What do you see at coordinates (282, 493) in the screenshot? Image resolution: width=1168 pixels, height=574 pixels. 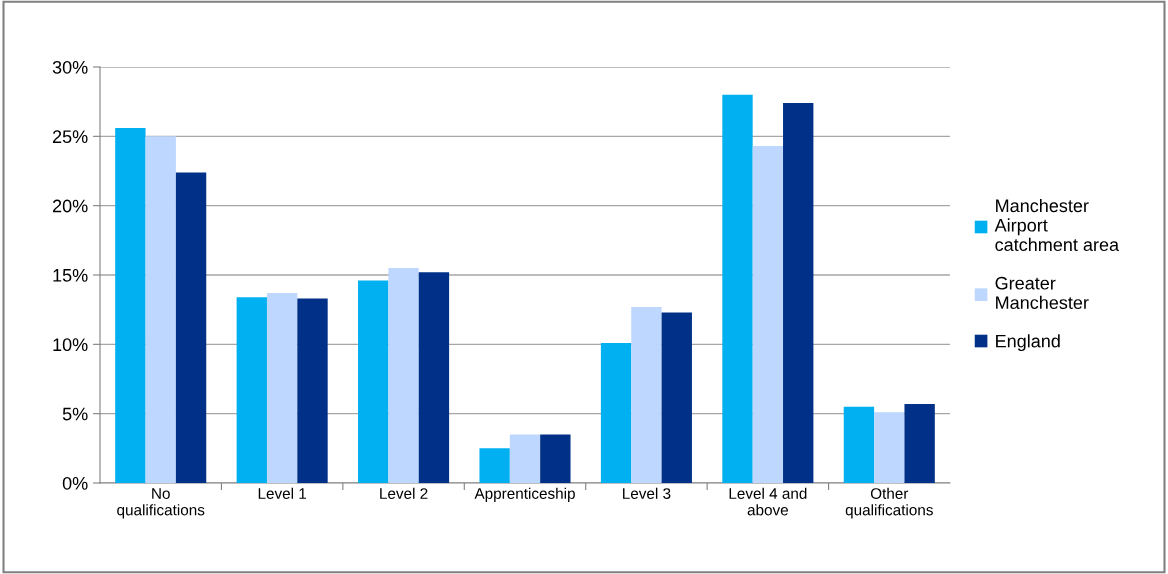 I see `x-tick-label: Level 1` at bounding box center [282, 493].